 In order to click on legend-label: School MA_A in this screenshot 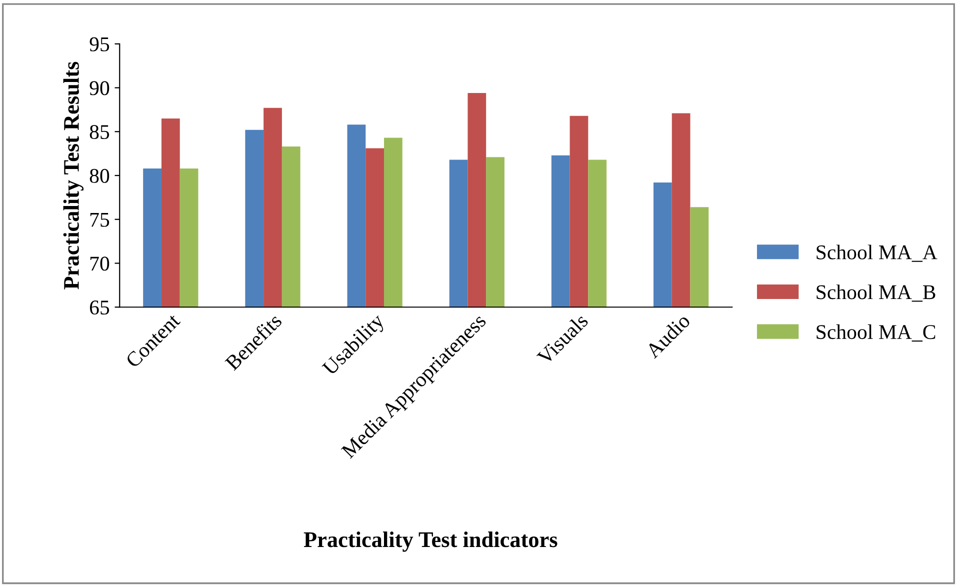, I will do `click(877, 253)`.